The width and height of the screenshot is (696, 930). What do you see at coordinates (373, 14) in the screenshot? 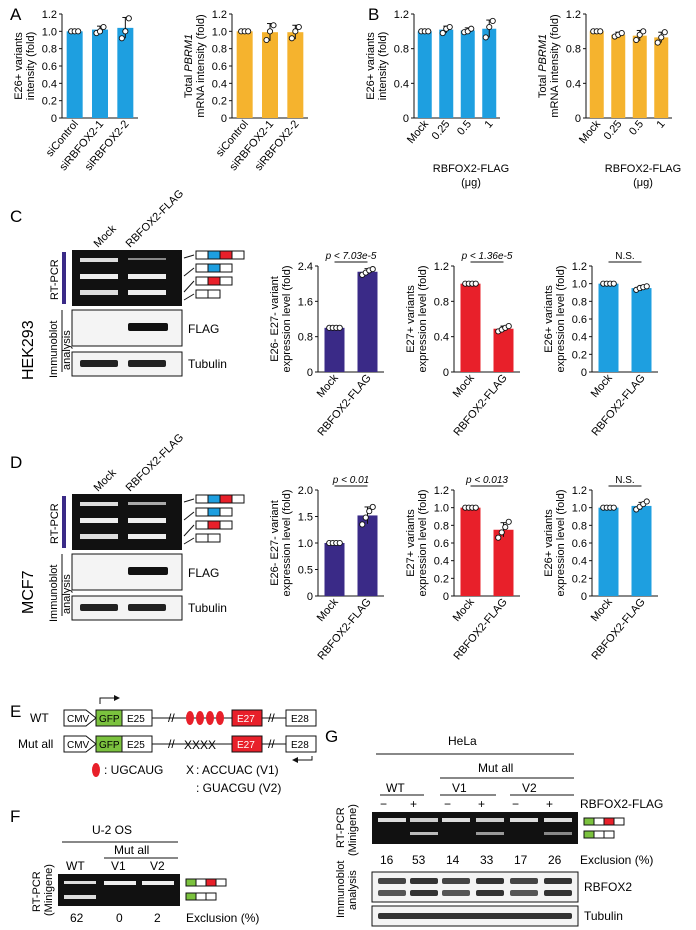
I see `panel-label-b: B` at bounding box center [373, 14].